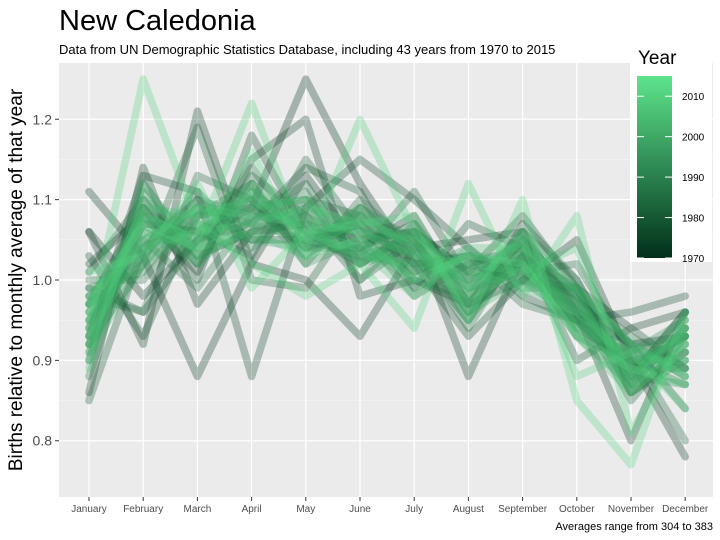  I want to click on x-tick-label: April, so click(252, 509).